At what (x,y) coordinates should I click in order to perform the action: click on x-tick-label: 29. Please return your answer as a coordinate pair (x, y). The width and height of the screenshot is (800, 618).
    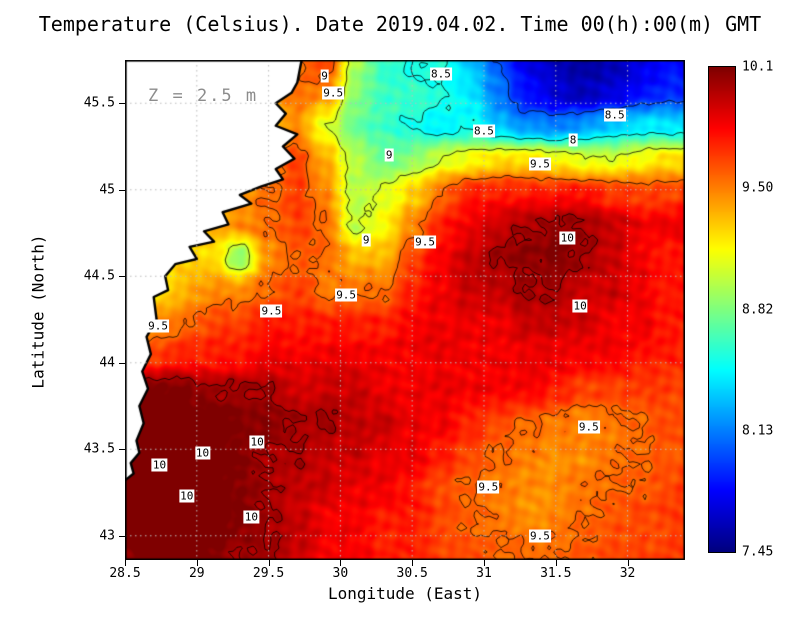
    Looking at the image, I should click on (196, 573).